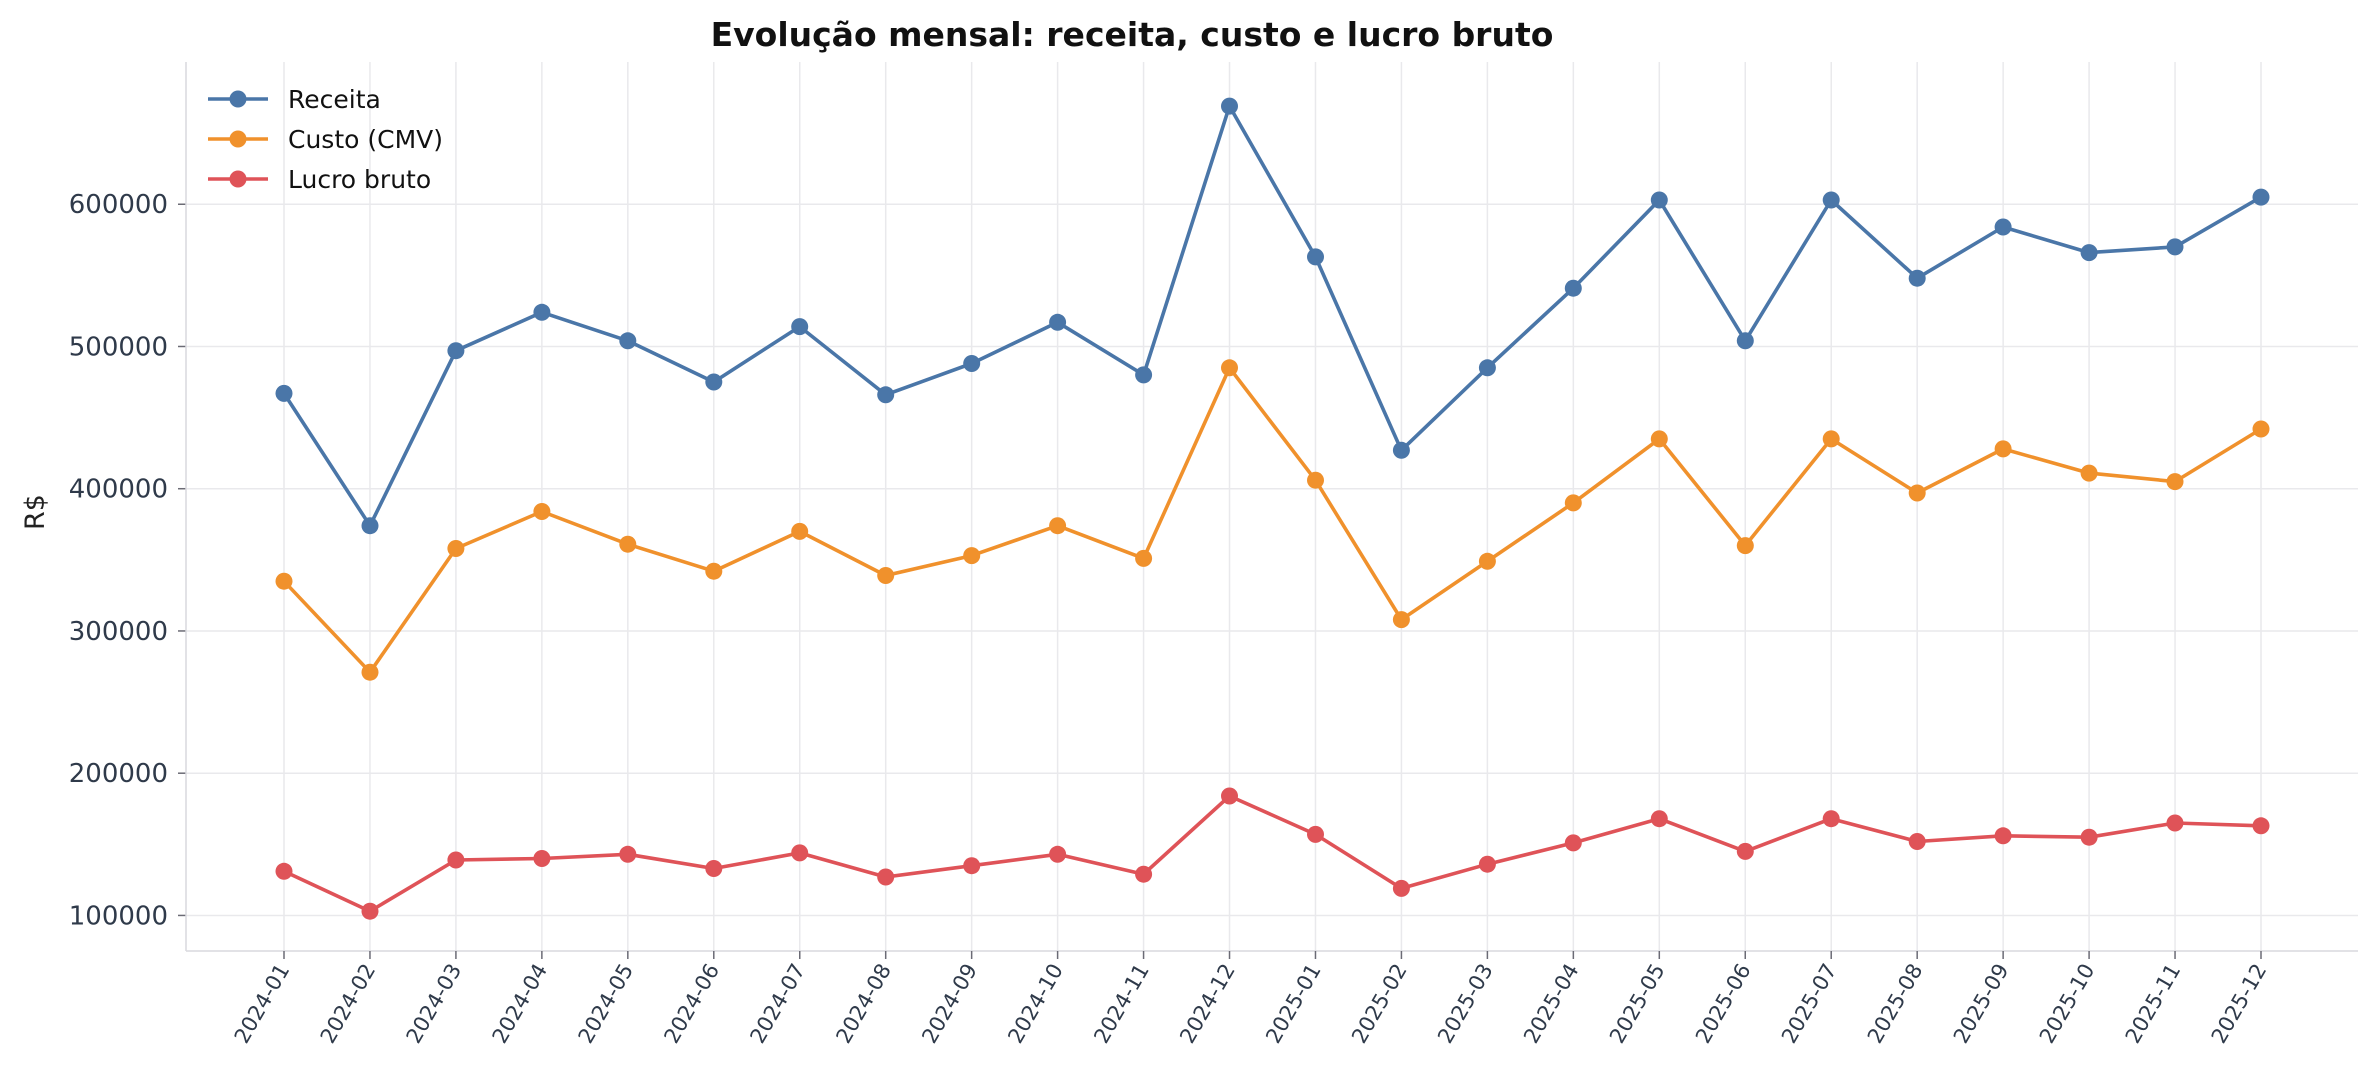 This screenshot has height=1080, width=2378. I want to click on x-tick-label: 2024-03, so click(434, 1004).